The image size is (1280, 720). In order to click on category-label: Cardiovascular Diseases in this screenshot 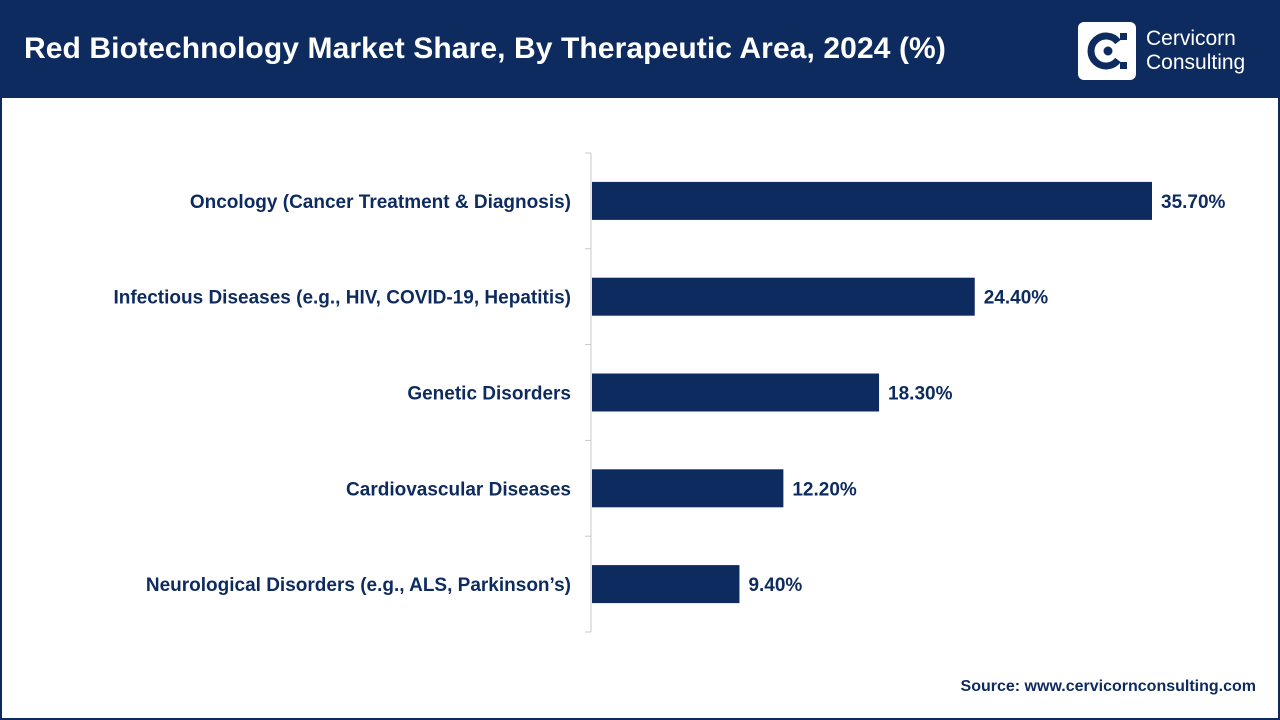, I will do `click(458, 489)`.